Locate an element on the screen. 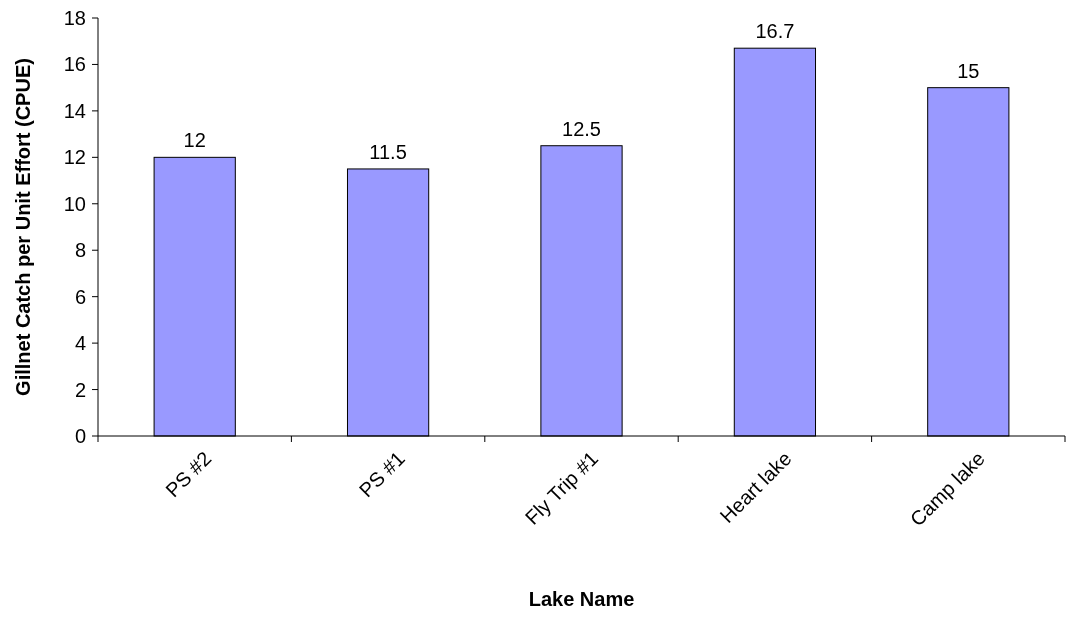 Image resolution: width=1087 pixels, height=618 pixels. y-tick-label: 16 is located at coordinates (74, 64).